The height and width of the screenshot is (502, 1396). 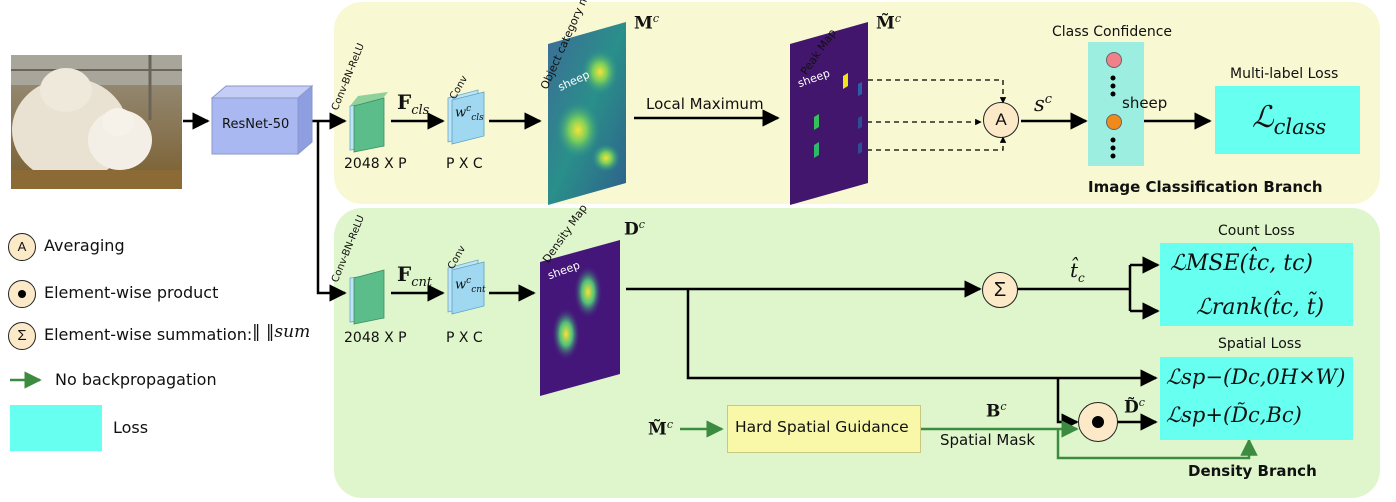 I want to click on classification-branch-title: Image Classification Branch, so click(x=1205, y=187).